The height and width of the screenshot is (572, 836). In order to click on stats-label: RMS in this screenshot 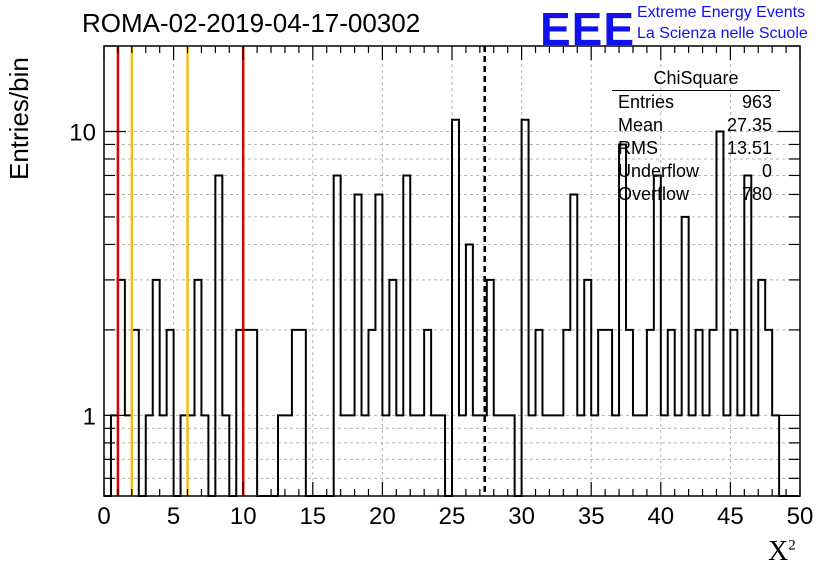, I will do `click(638, 148)`.